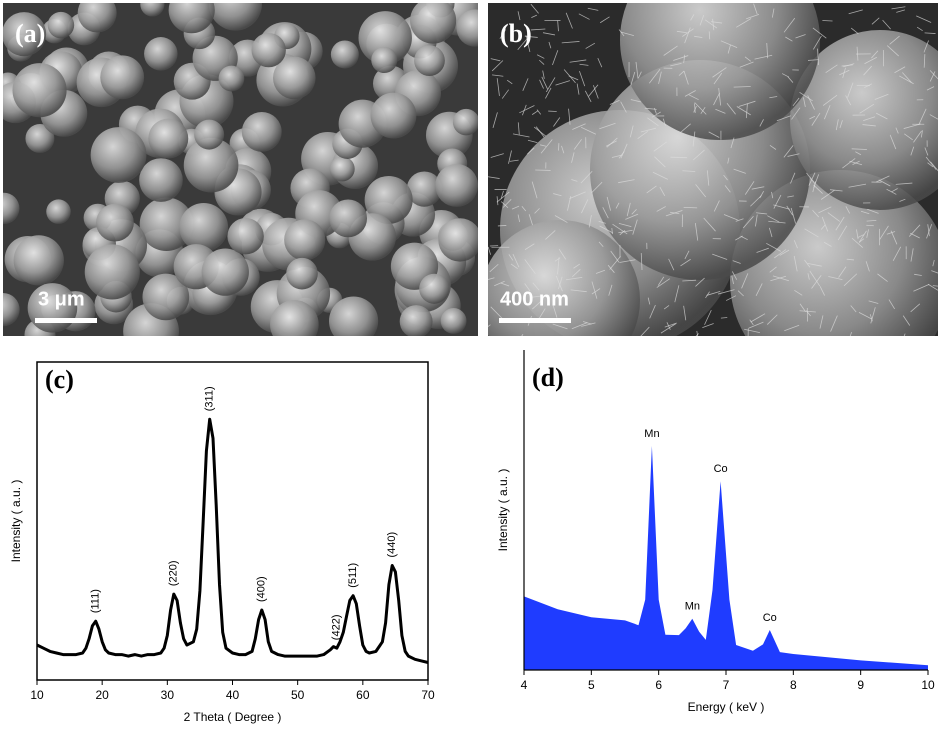 The image size is (941, 742). What do you see at coordinates (591, 685) in the screenshot?
I see `x-tick-label: 5` at bounding box center [591, 685].